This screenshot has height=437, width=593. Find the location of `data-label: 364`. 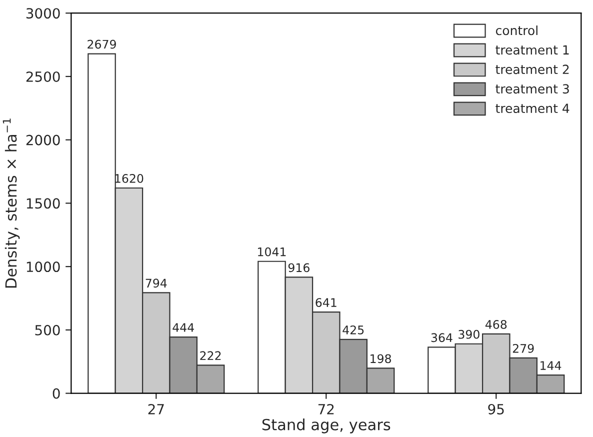

data-label: 364 is located at coordinates (441, 337).